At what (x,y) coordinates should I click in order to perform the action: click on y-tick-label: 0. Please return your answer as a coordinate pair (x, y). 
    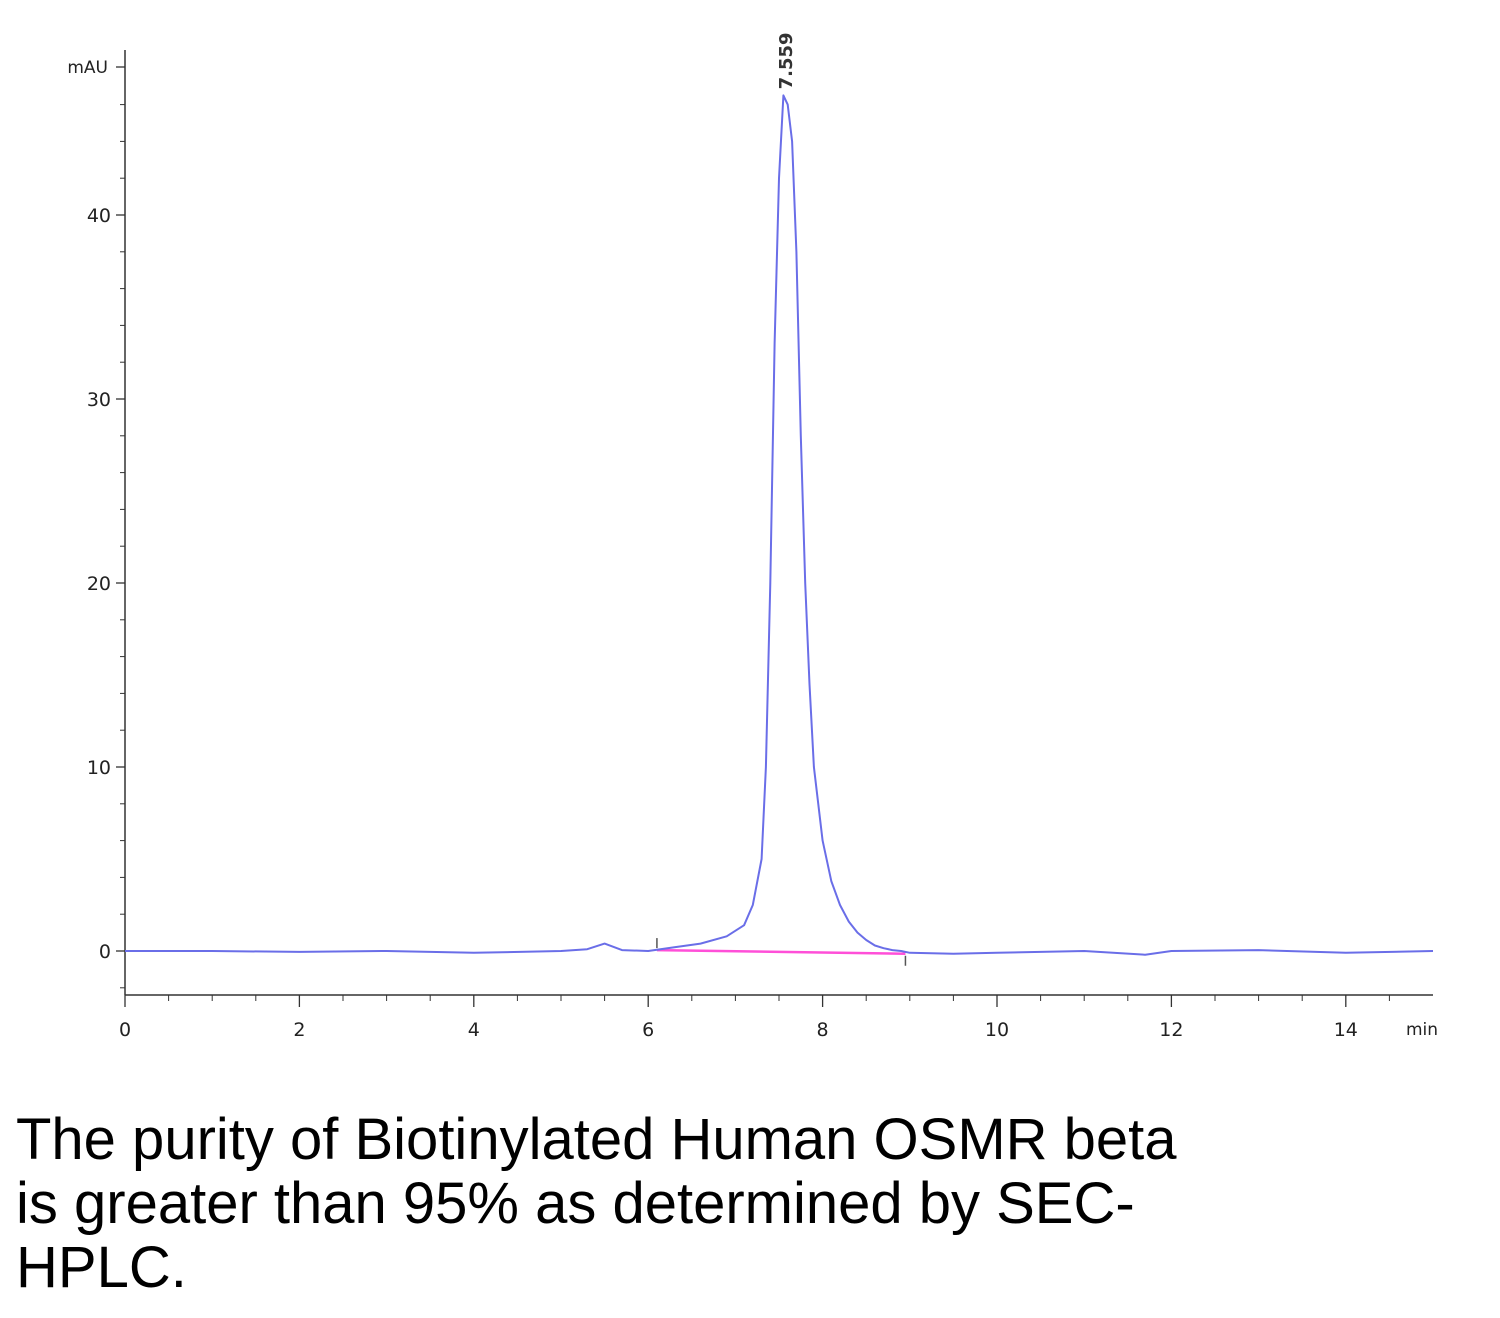
    Looking at the image, I should click on (105, 952).